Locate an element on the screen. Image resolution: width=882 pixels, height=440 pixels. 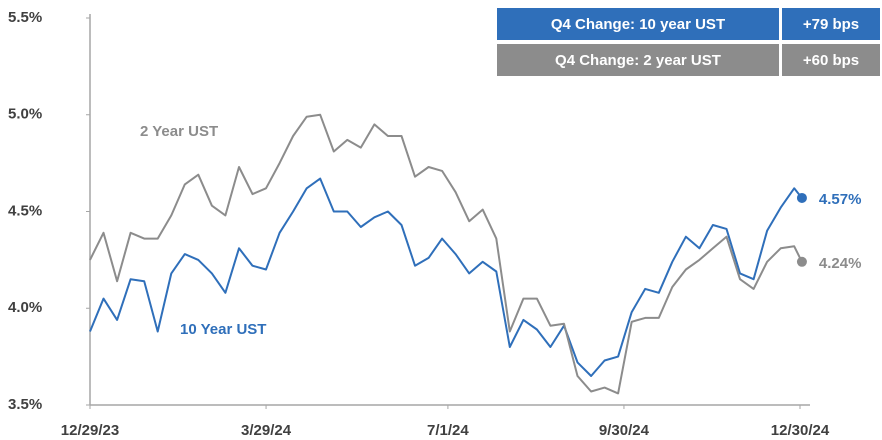
summary-value: +60 bps is located at coordinates (831, 60).